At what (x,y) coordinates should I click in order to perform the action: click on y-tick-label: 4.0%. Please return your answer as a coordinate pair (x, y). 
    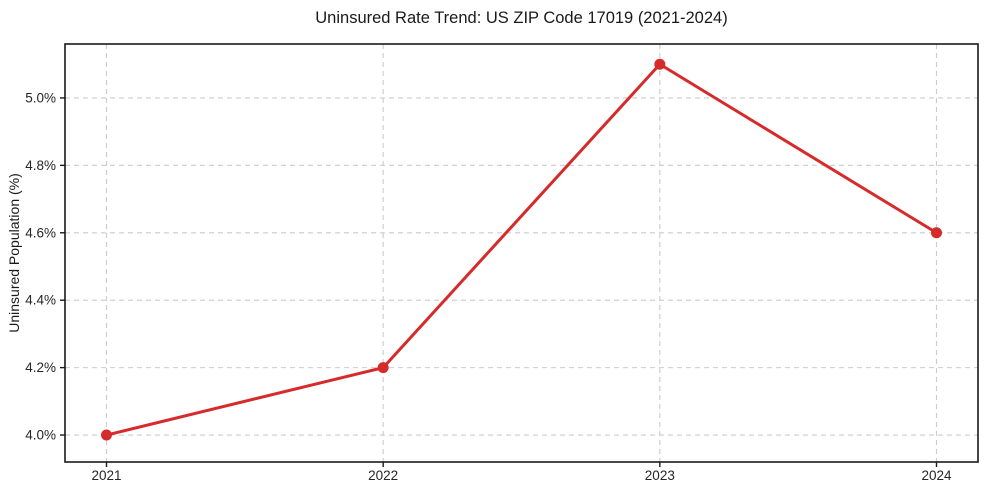
    Looking at the image, I should click on (40, 435).